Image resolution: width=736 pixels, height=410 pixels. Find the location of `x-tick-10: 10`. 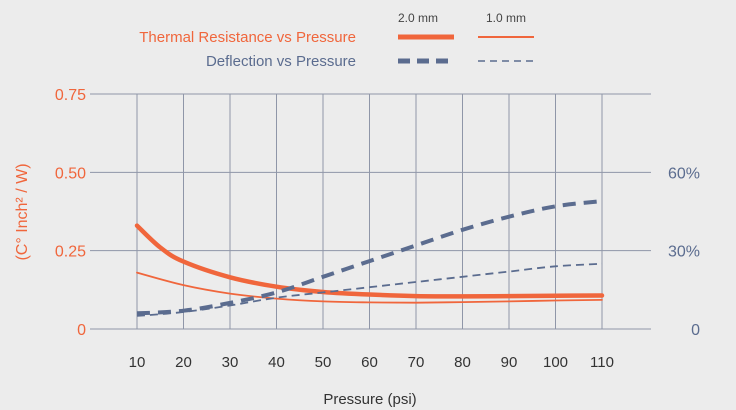

x-tick-10: 10 is located at coordinates (137, 362).